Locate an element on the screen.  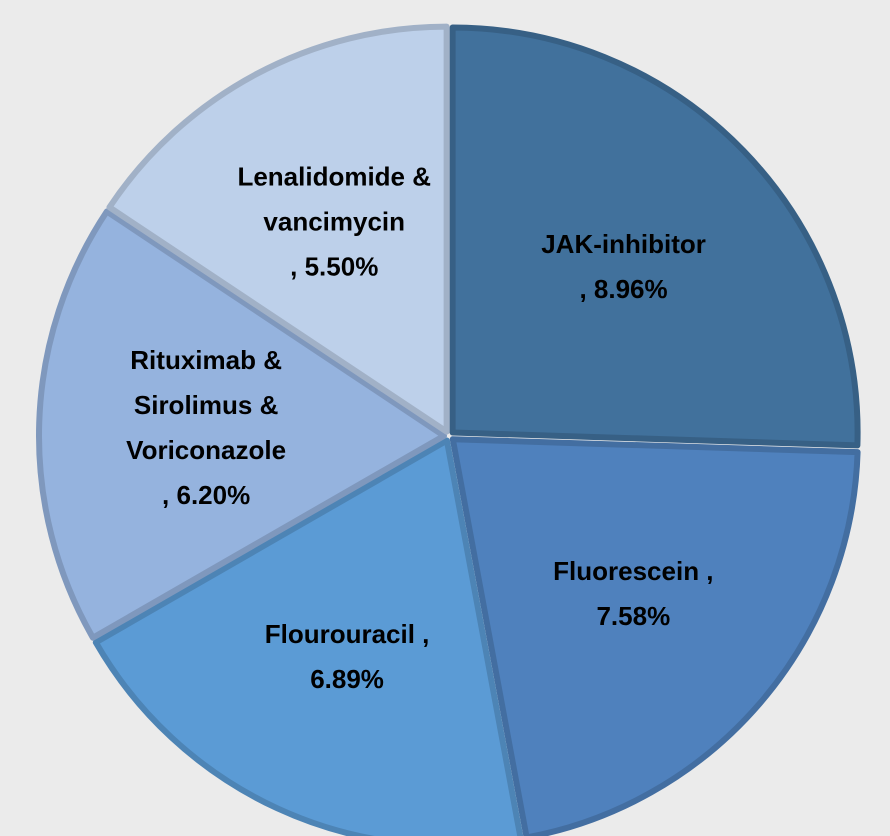
category-label: Rituximab & Sirolimus & Voriconazole is located at coordinates (206, 405).